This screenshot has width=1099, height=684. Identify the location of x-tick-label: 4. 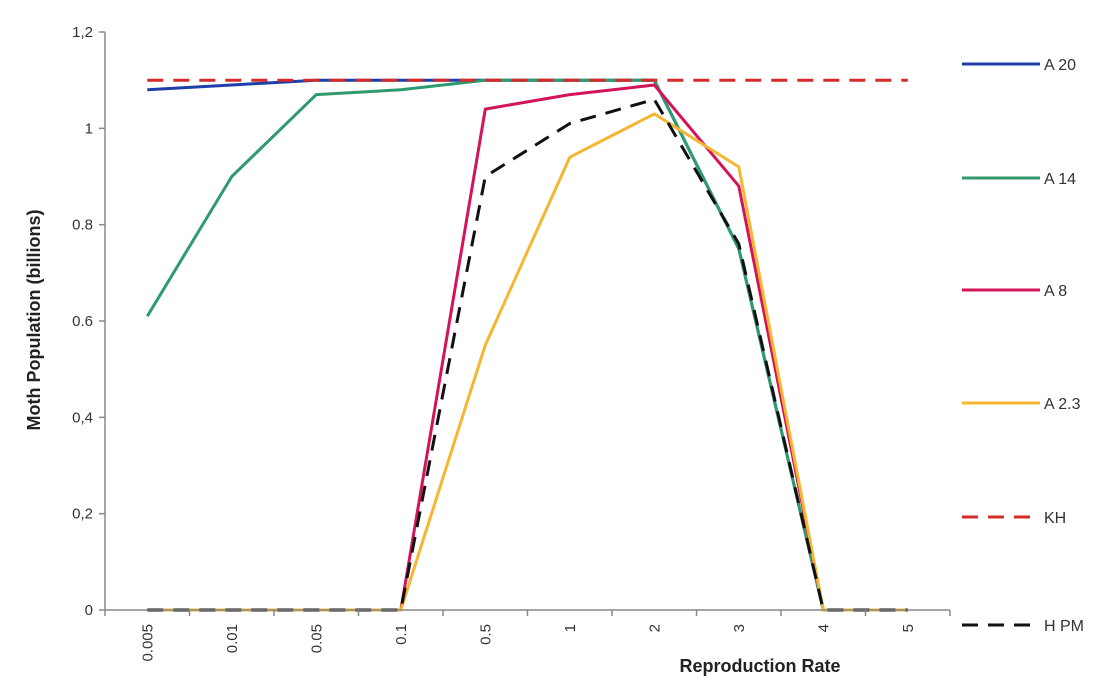
(823, 628).